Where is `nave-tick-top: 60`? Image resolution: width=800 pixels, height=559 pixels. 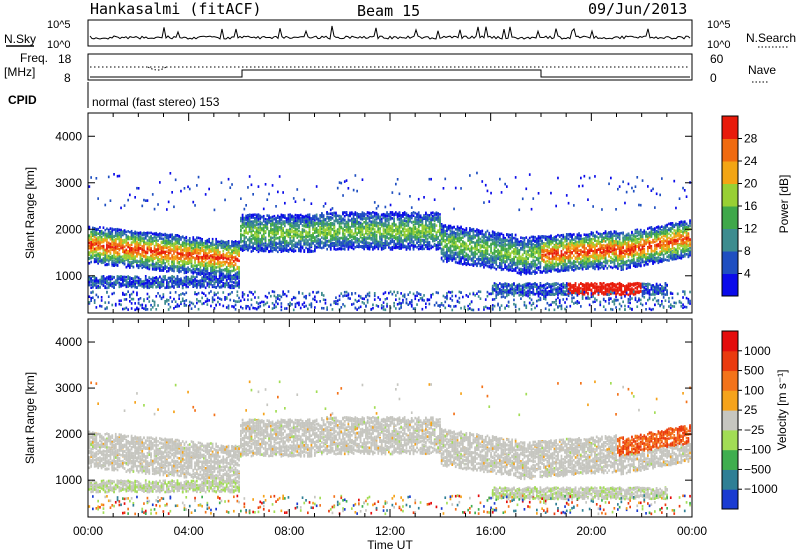
nave-tick-top: 60 is located at coordinates (717, 59).